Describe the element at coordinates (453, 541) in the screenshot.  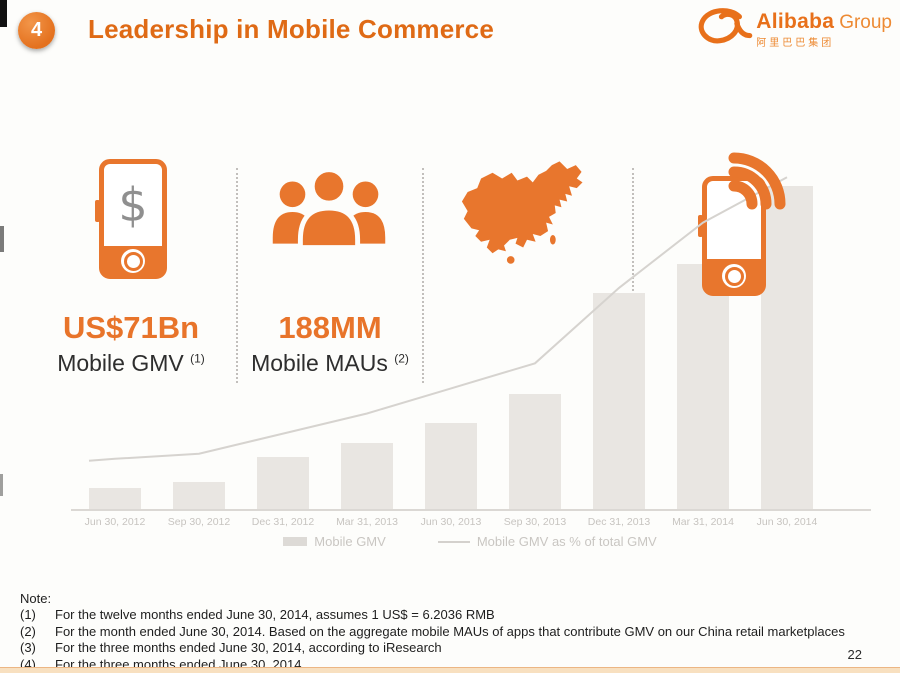
I see `line-swatch-icon` at that location.